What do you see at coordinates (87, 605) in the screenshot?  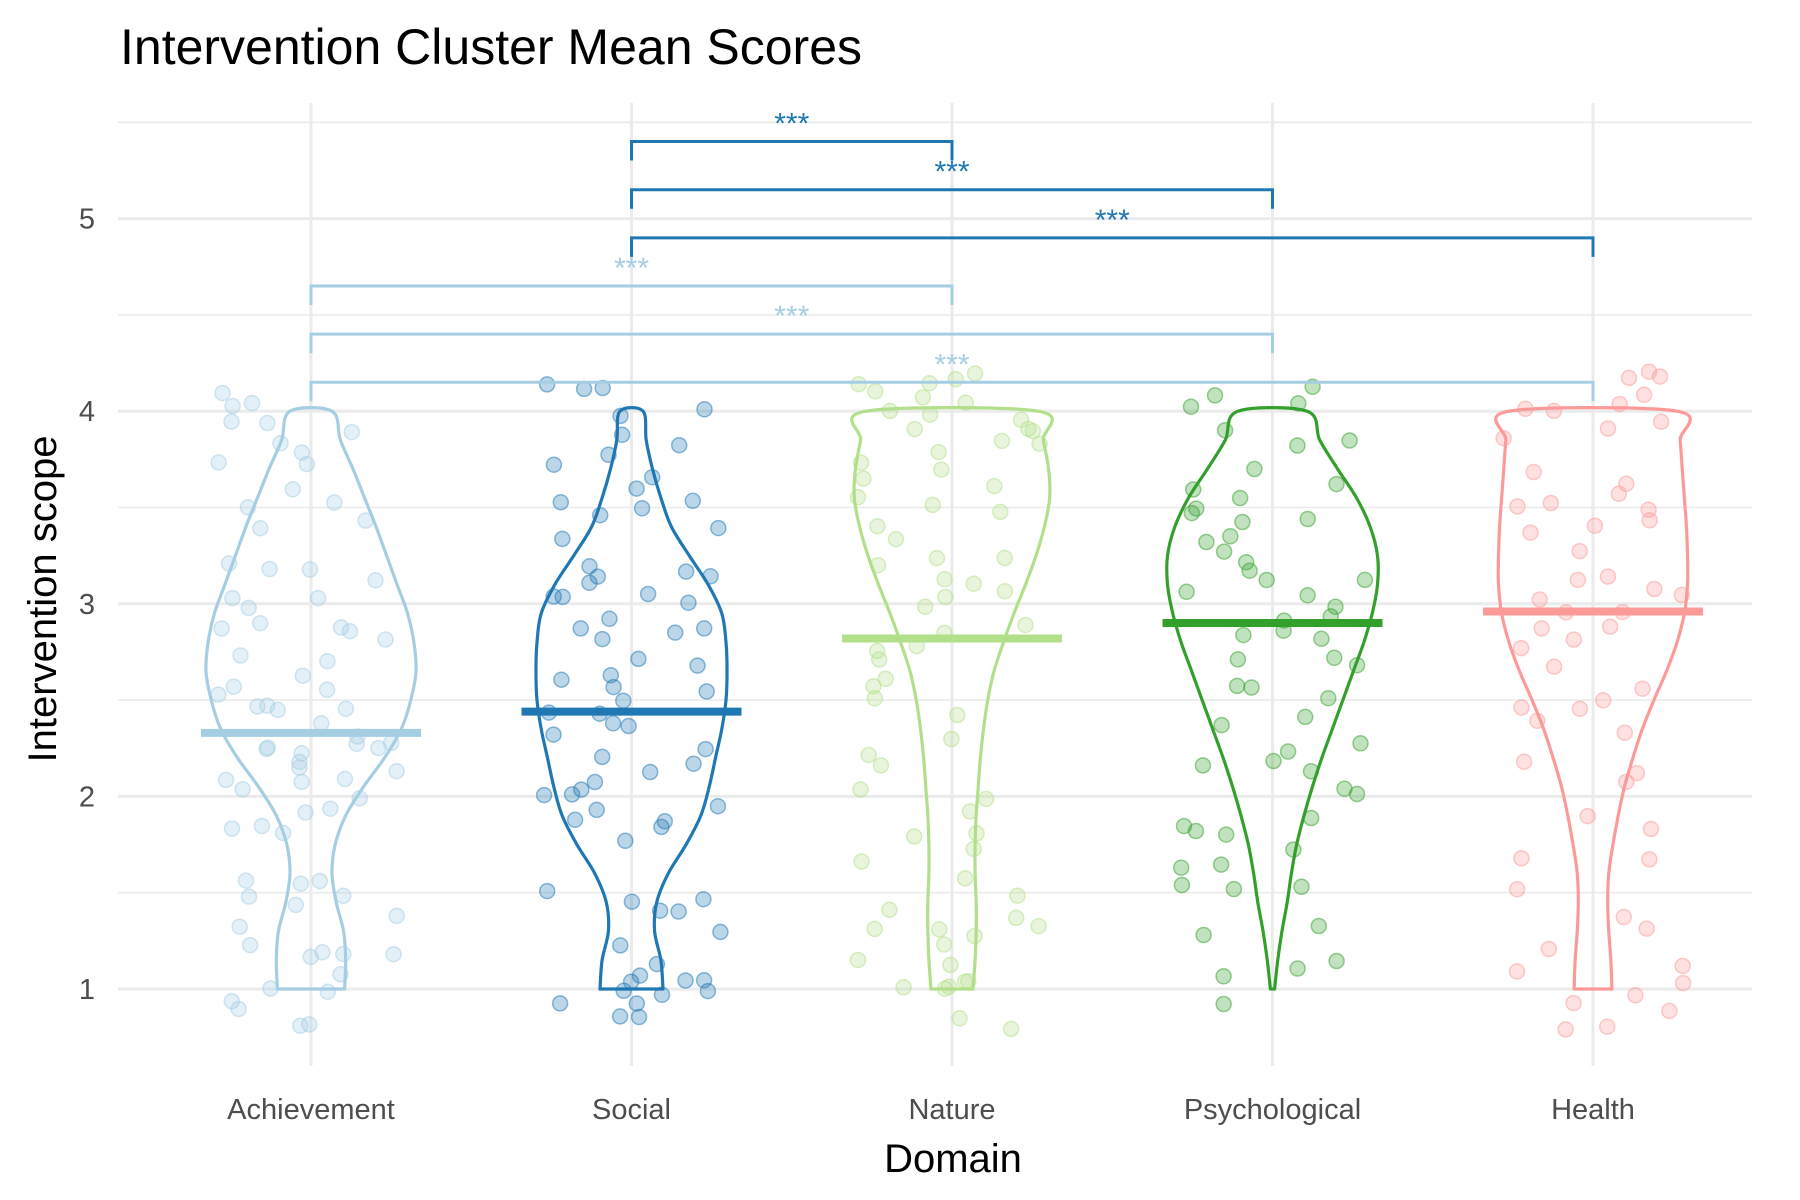 I see `y-tick-label: 3` at bounding box center [87, 605].